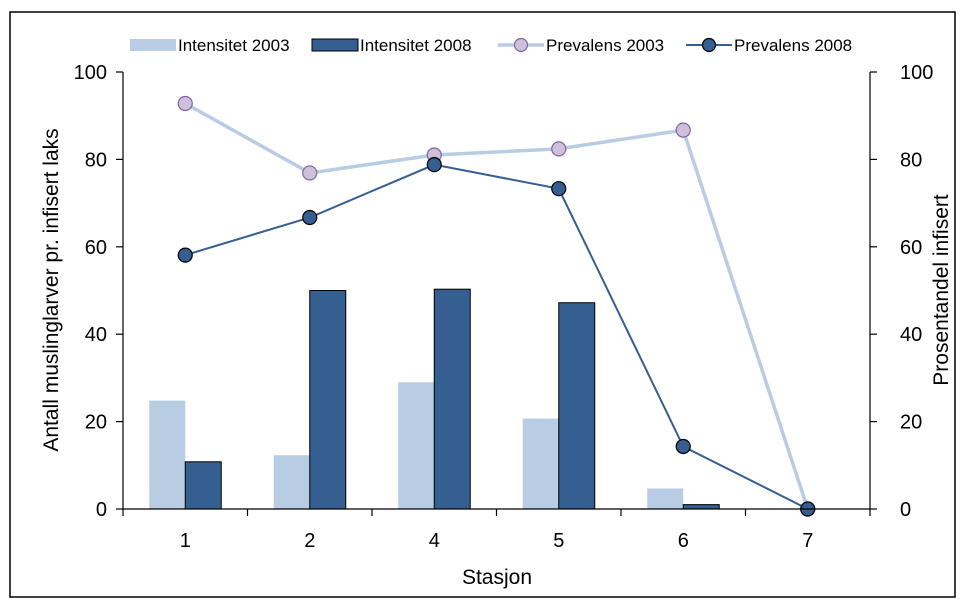 The height and width of the screenshot is (605, 966). Describe the element at coordinates (683, 541) in the screenshot. I see `x-tick-label-6: 6` at that location.